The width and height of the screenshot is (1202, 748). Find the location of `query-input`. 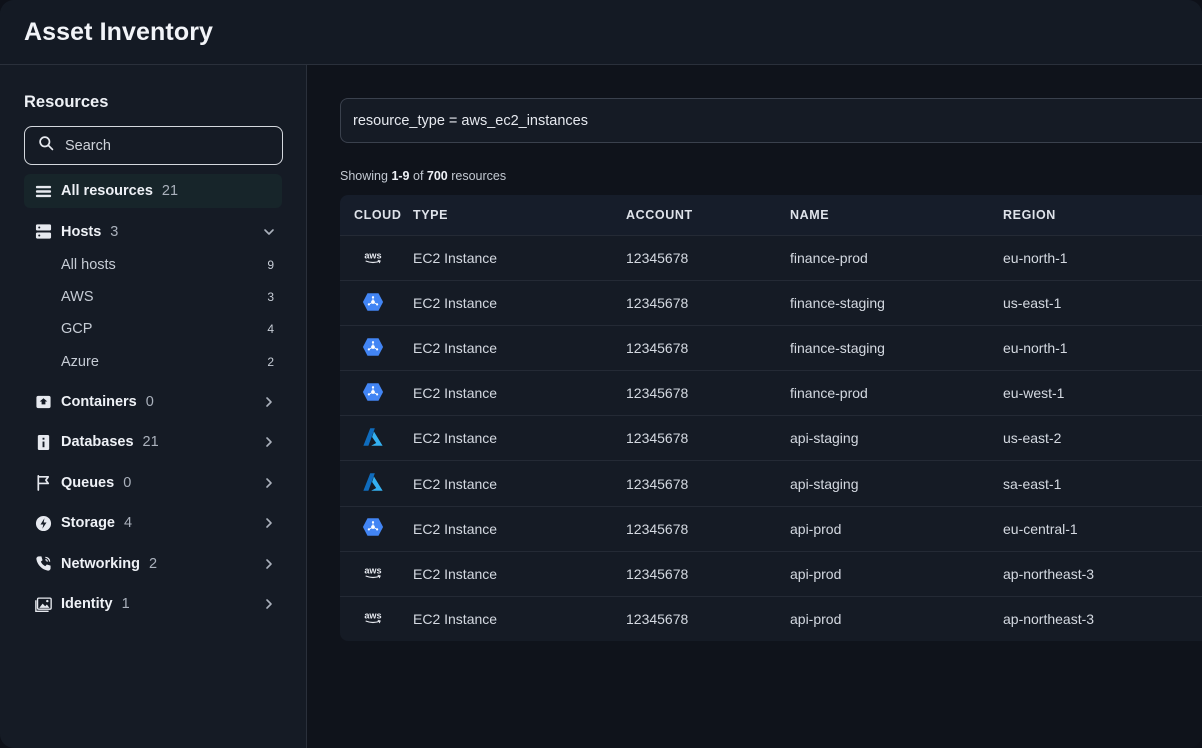

query-input is located at coordinates (753, 120).